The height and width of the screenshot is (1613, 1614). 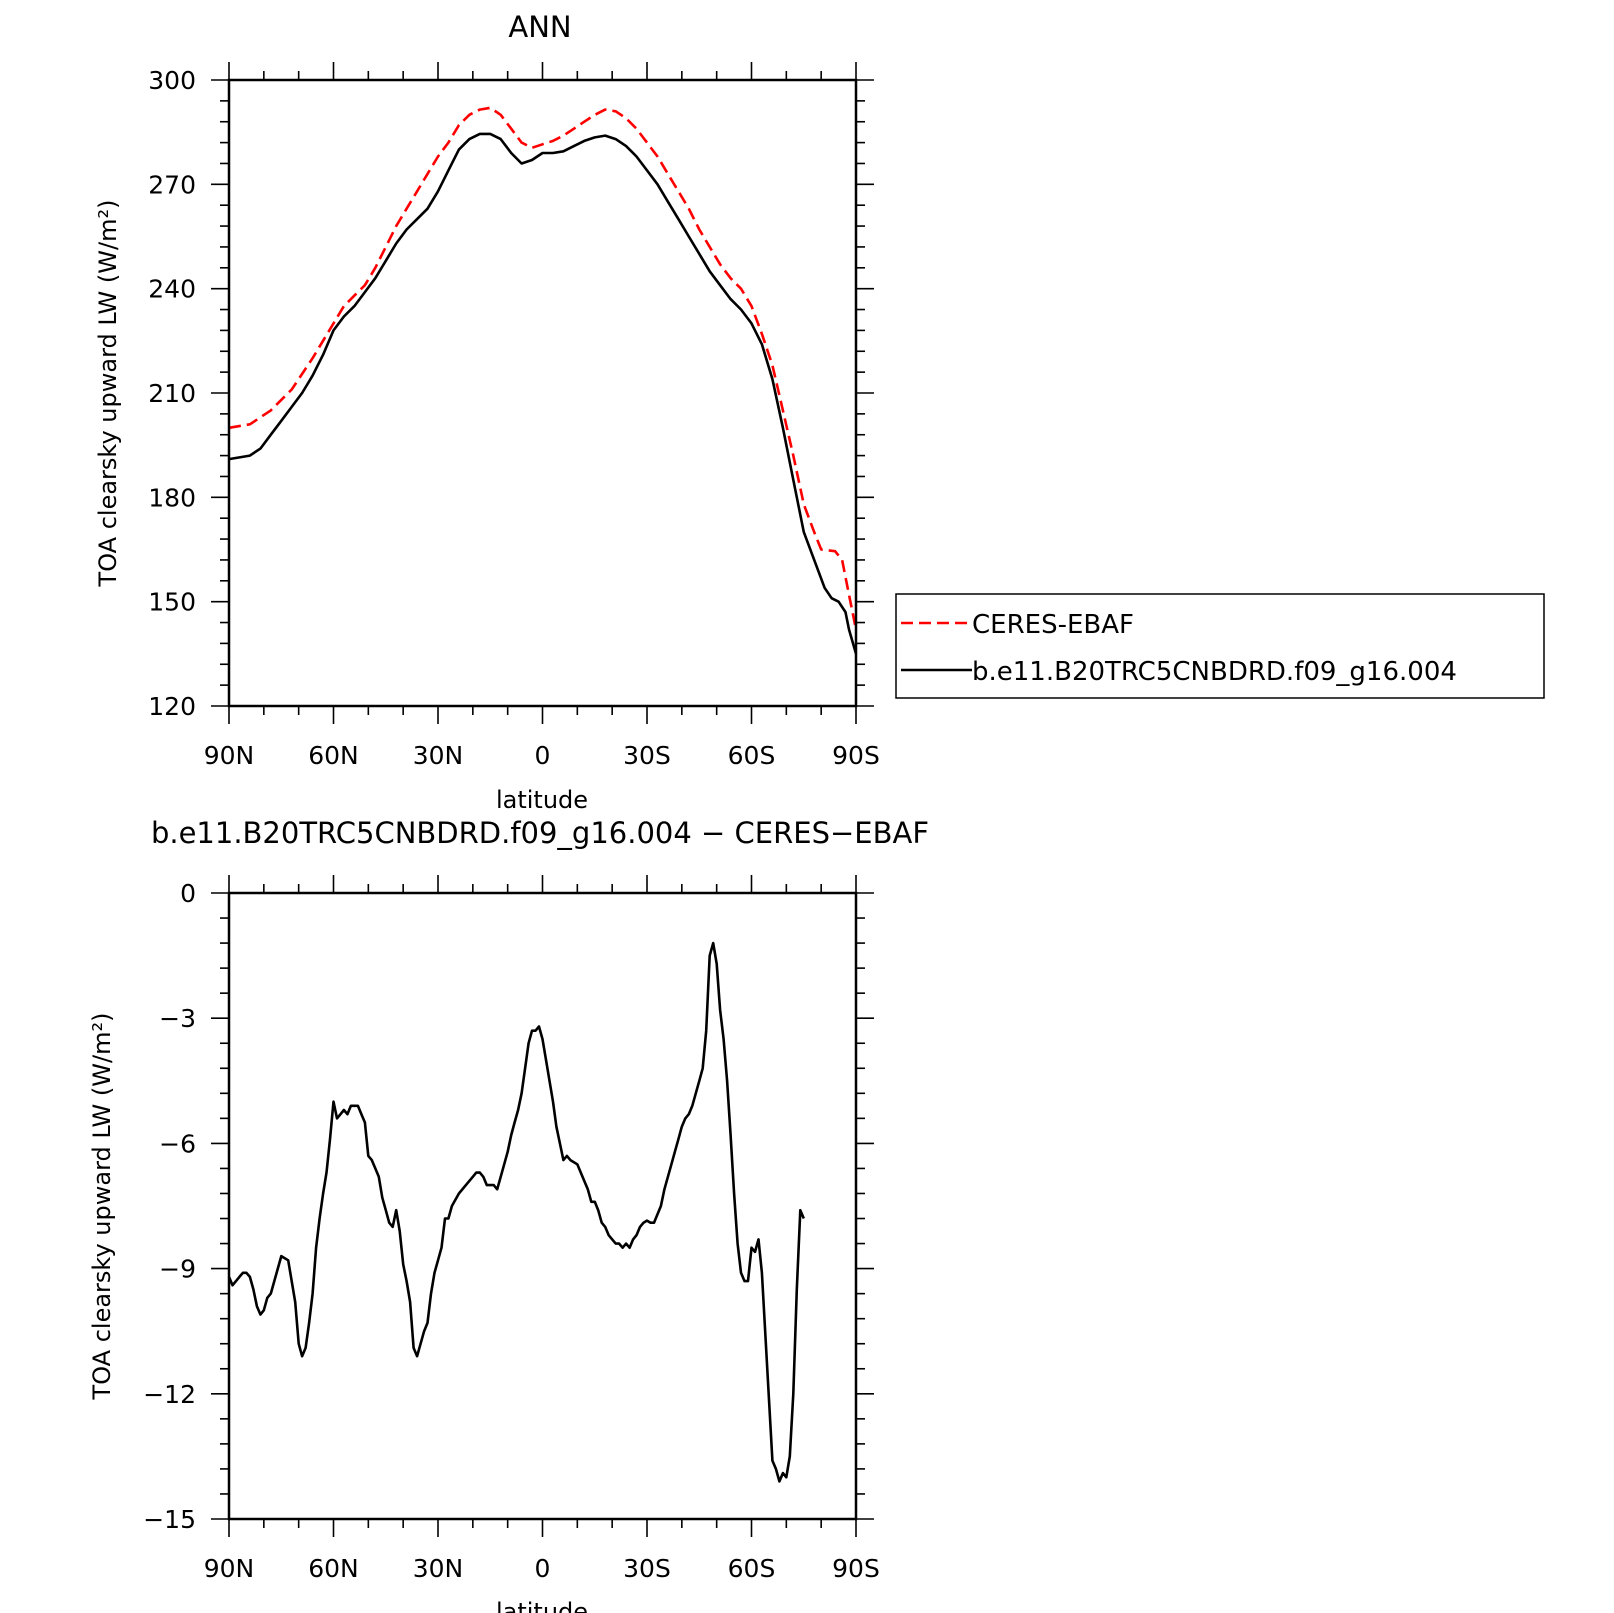 What do you see at coordinates (1214, 672) in the screenshot?
I see `legend-label-model: b.e11.B20TRC5CNBDRD.f09_g16.004` at bounding box center [1214, 672].